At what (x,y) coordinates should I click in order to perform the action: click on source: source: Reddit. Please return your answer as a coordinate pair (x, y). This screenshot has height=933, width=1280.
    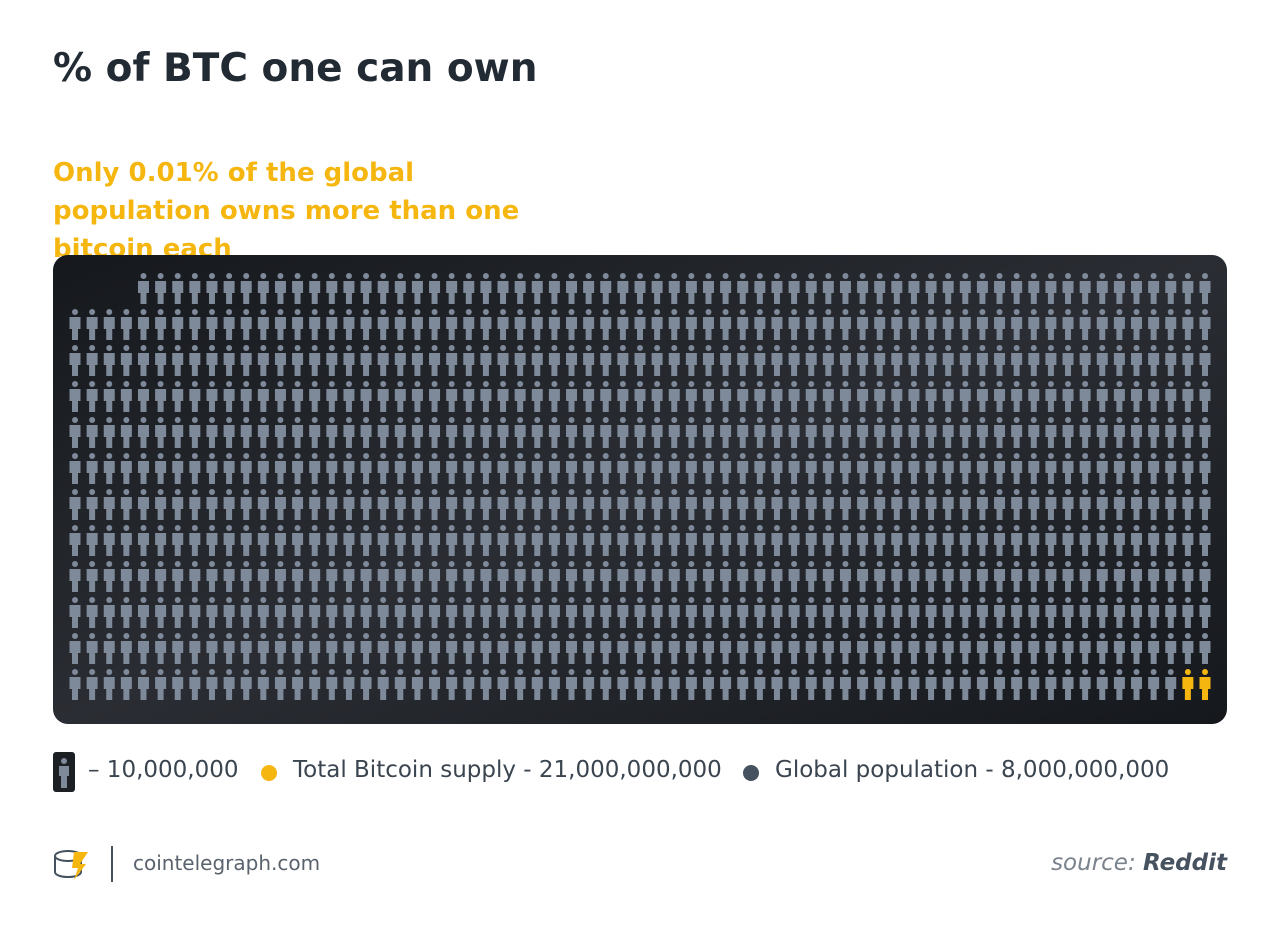
    Looking at the image, I should click on (1139, 863).